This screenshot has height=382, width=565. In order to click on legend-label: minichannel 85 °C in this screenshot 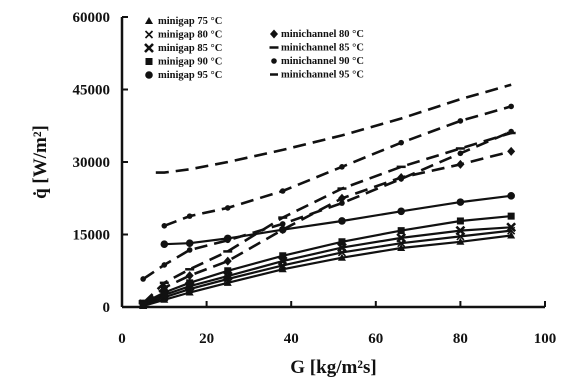, I will do `click(322, 48)`.